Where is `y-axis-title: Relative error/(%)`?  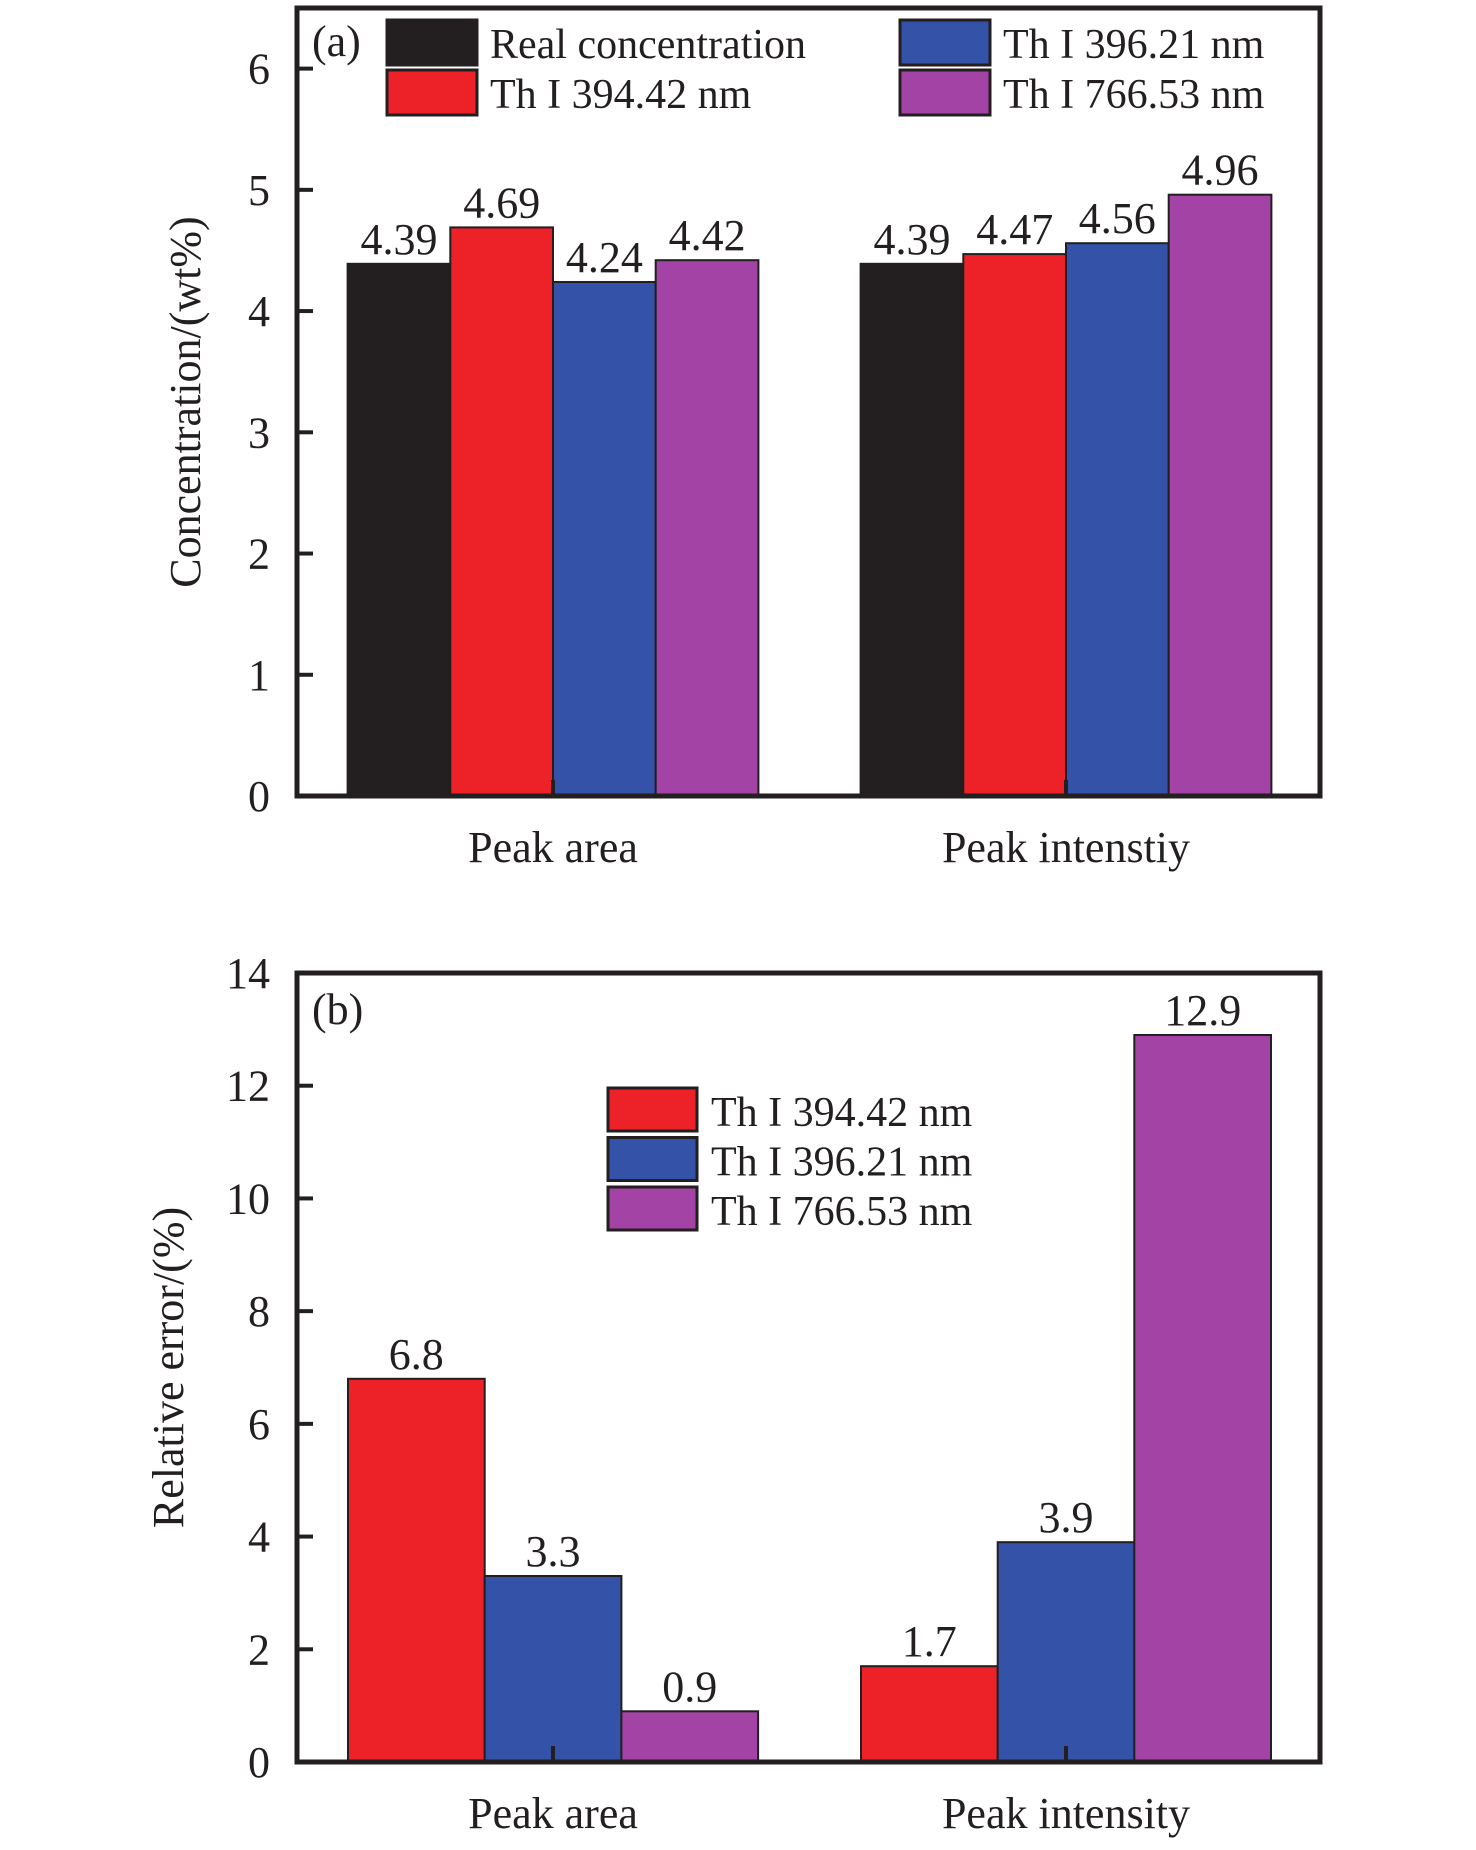 y-axis-title: Relative error/(%) is located at coordinates (168, 1367).